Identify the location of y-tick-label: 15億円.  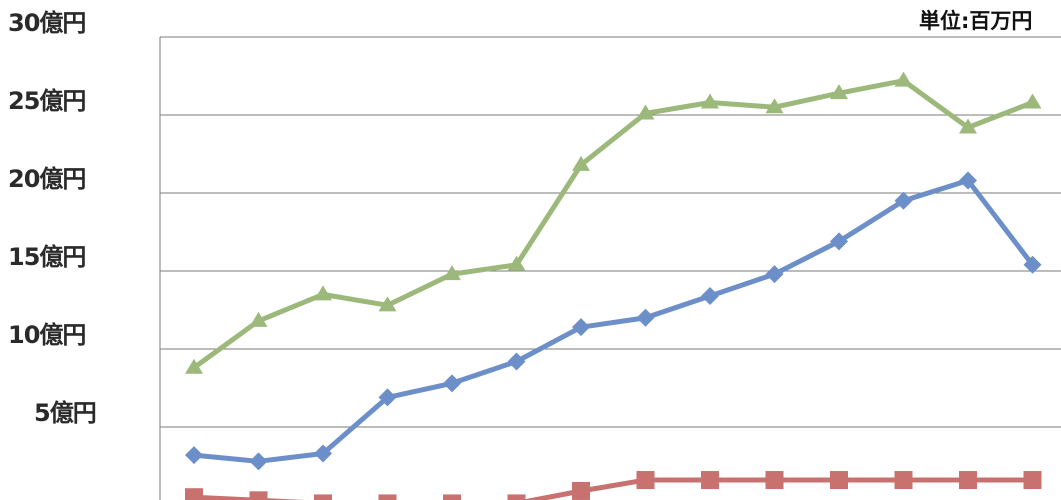
(46, 257).